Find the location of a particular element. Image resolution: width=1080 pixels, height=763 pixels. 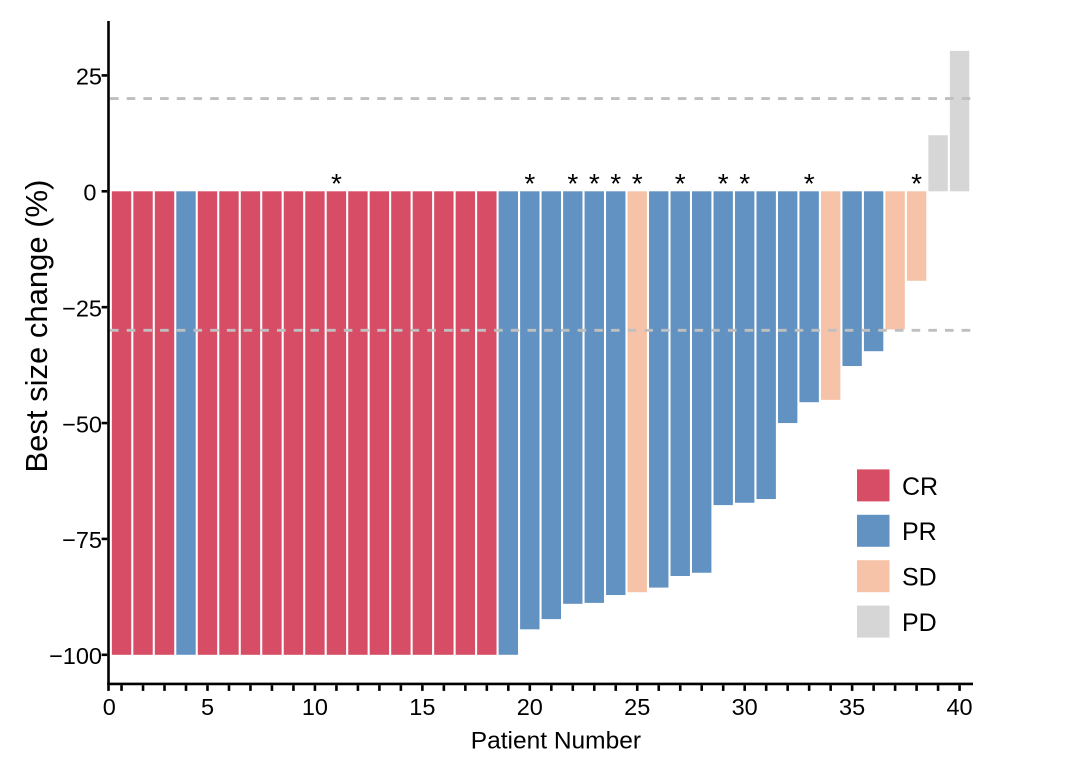

svg-text: −25 is located at coordinates (82, 308).